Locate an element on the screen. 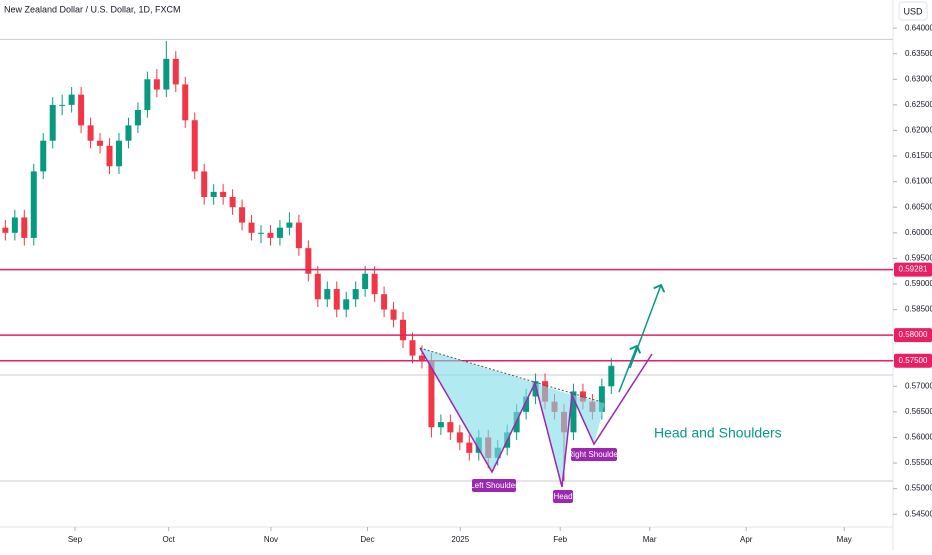  annotation: Left Shoulder is located at coordinates (494, 485).